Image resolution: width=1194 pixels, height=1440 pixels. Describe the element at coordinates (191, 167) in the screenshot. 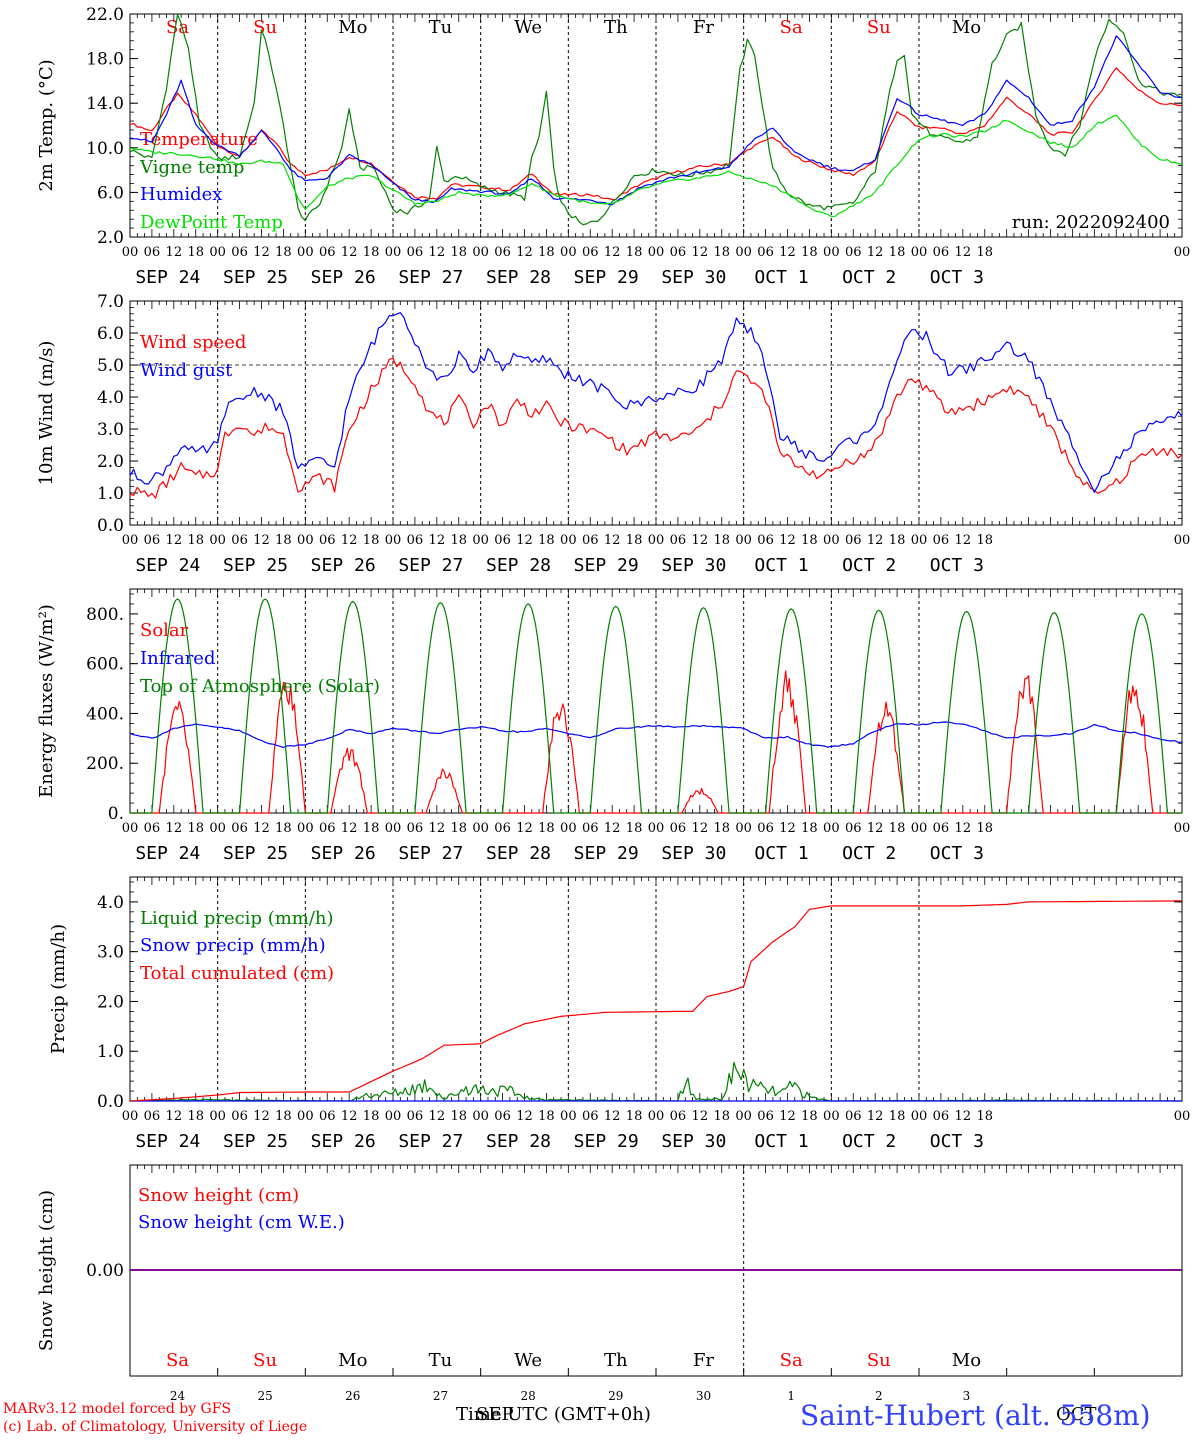

I see `legend-entry: Vigne temp` at that location.